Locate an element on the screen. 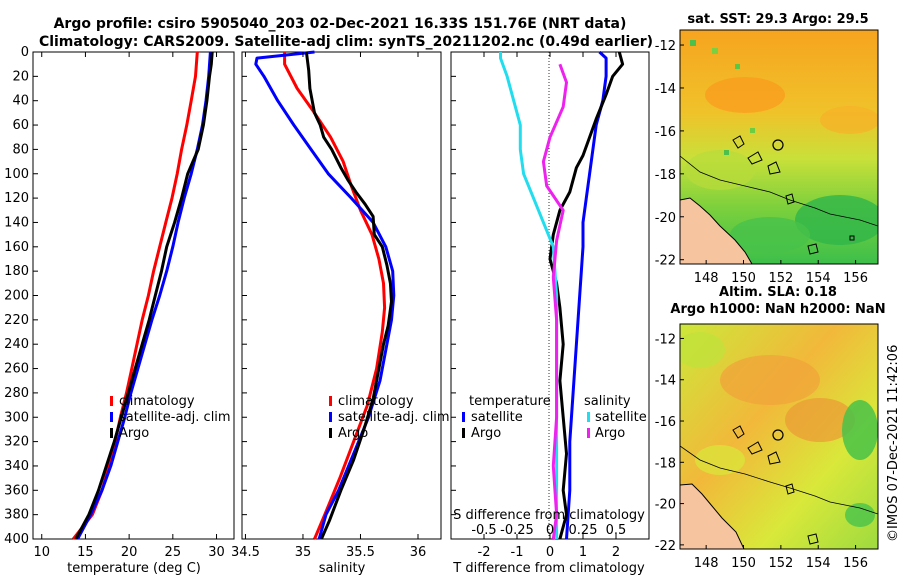 This screenshot has height=584, width=900. series-line-t-satellite is located at coordinates (586, 295).